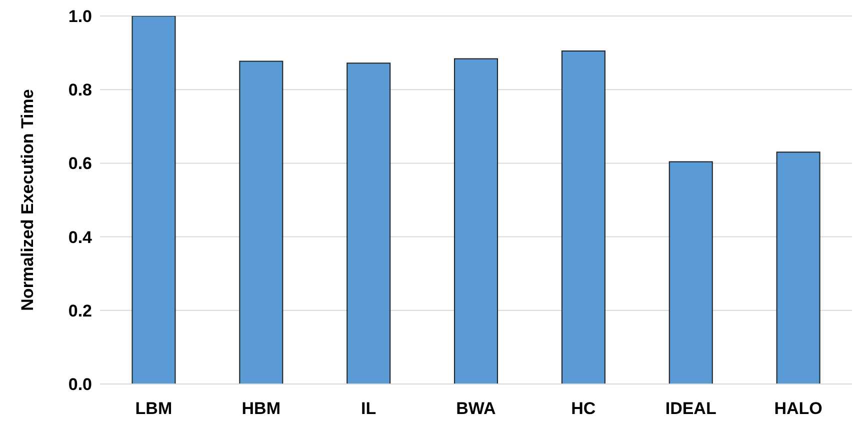 The height and width of the screenshot is (432, 864). What do you see at coordinates (798, 408) in the screenshot?
I see `x-tick-label: HALO` at bounding box center [798, 408].